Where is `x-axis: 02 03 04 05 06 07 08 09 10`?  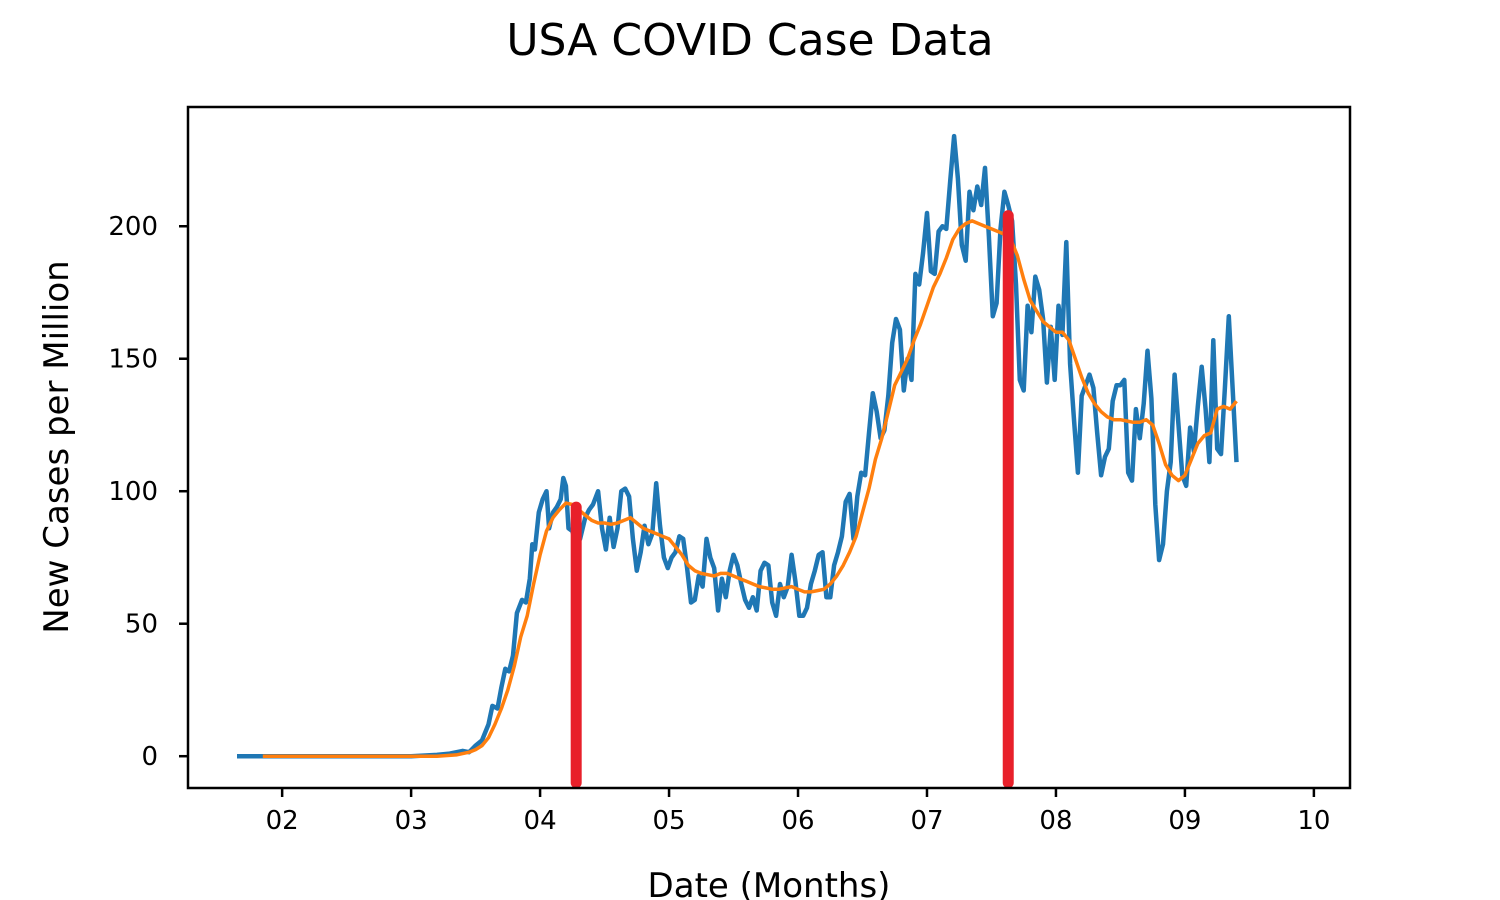 x-axis: 02 03 04 05 06 07 08 09 10 is located at coordinates (798, 812).